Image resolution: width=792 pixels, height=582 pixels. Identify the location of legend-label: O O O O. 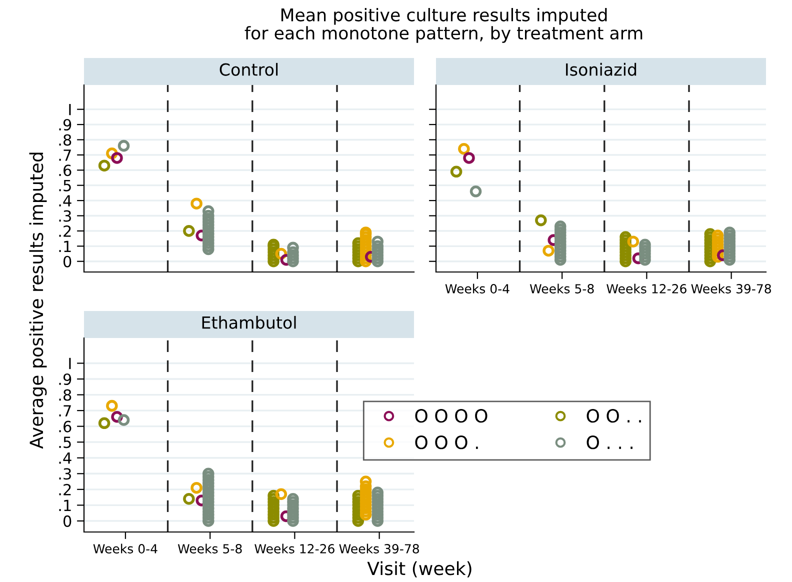
(451, 416).